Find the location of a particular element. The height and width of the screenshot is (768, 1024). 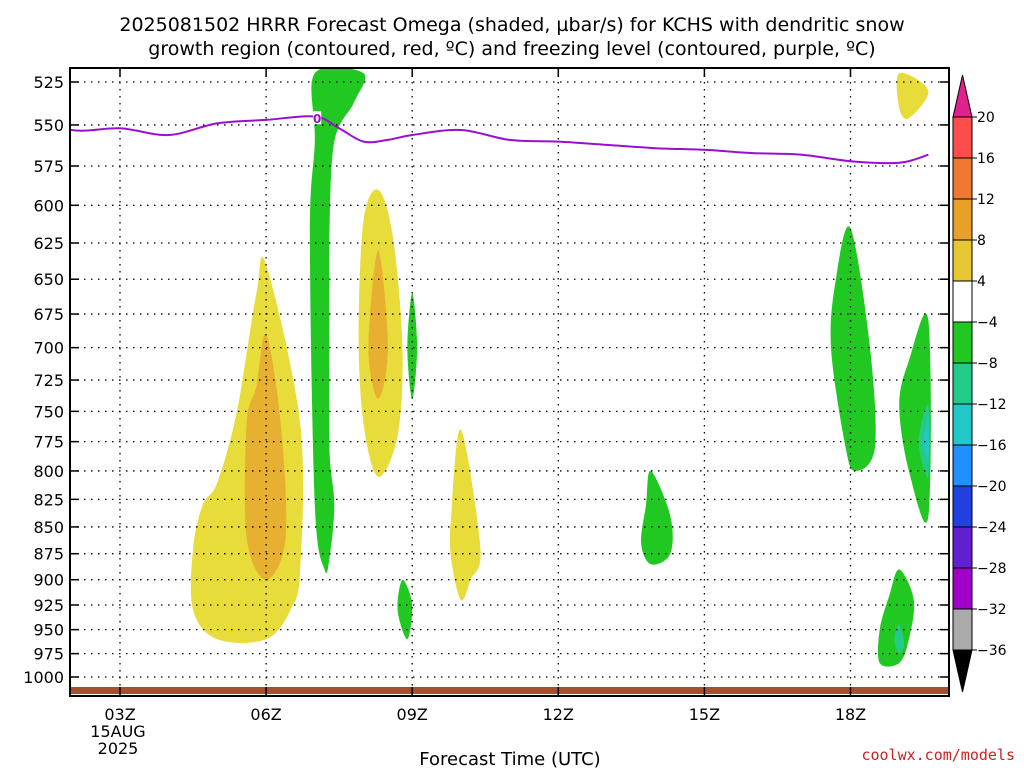

colorbar-label-7: −12 is located at coordinates (992, 405).